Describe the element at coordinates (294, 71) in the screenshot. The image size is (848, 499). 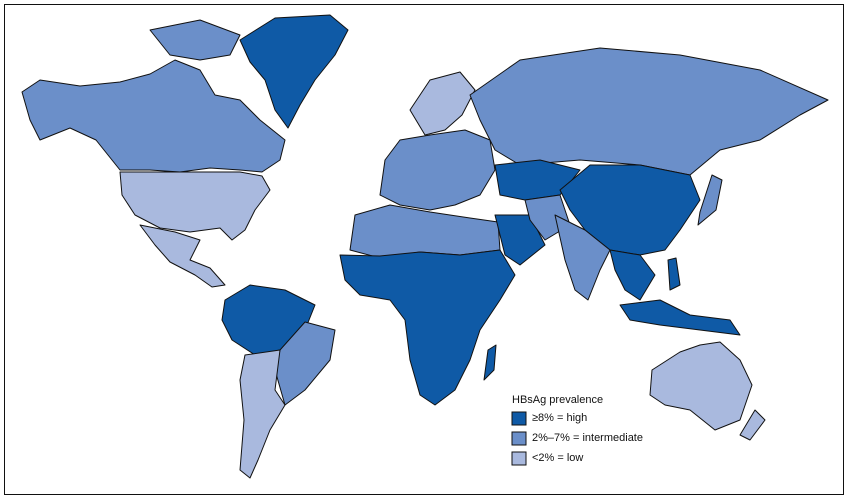
I see `region-greenland` at that location.